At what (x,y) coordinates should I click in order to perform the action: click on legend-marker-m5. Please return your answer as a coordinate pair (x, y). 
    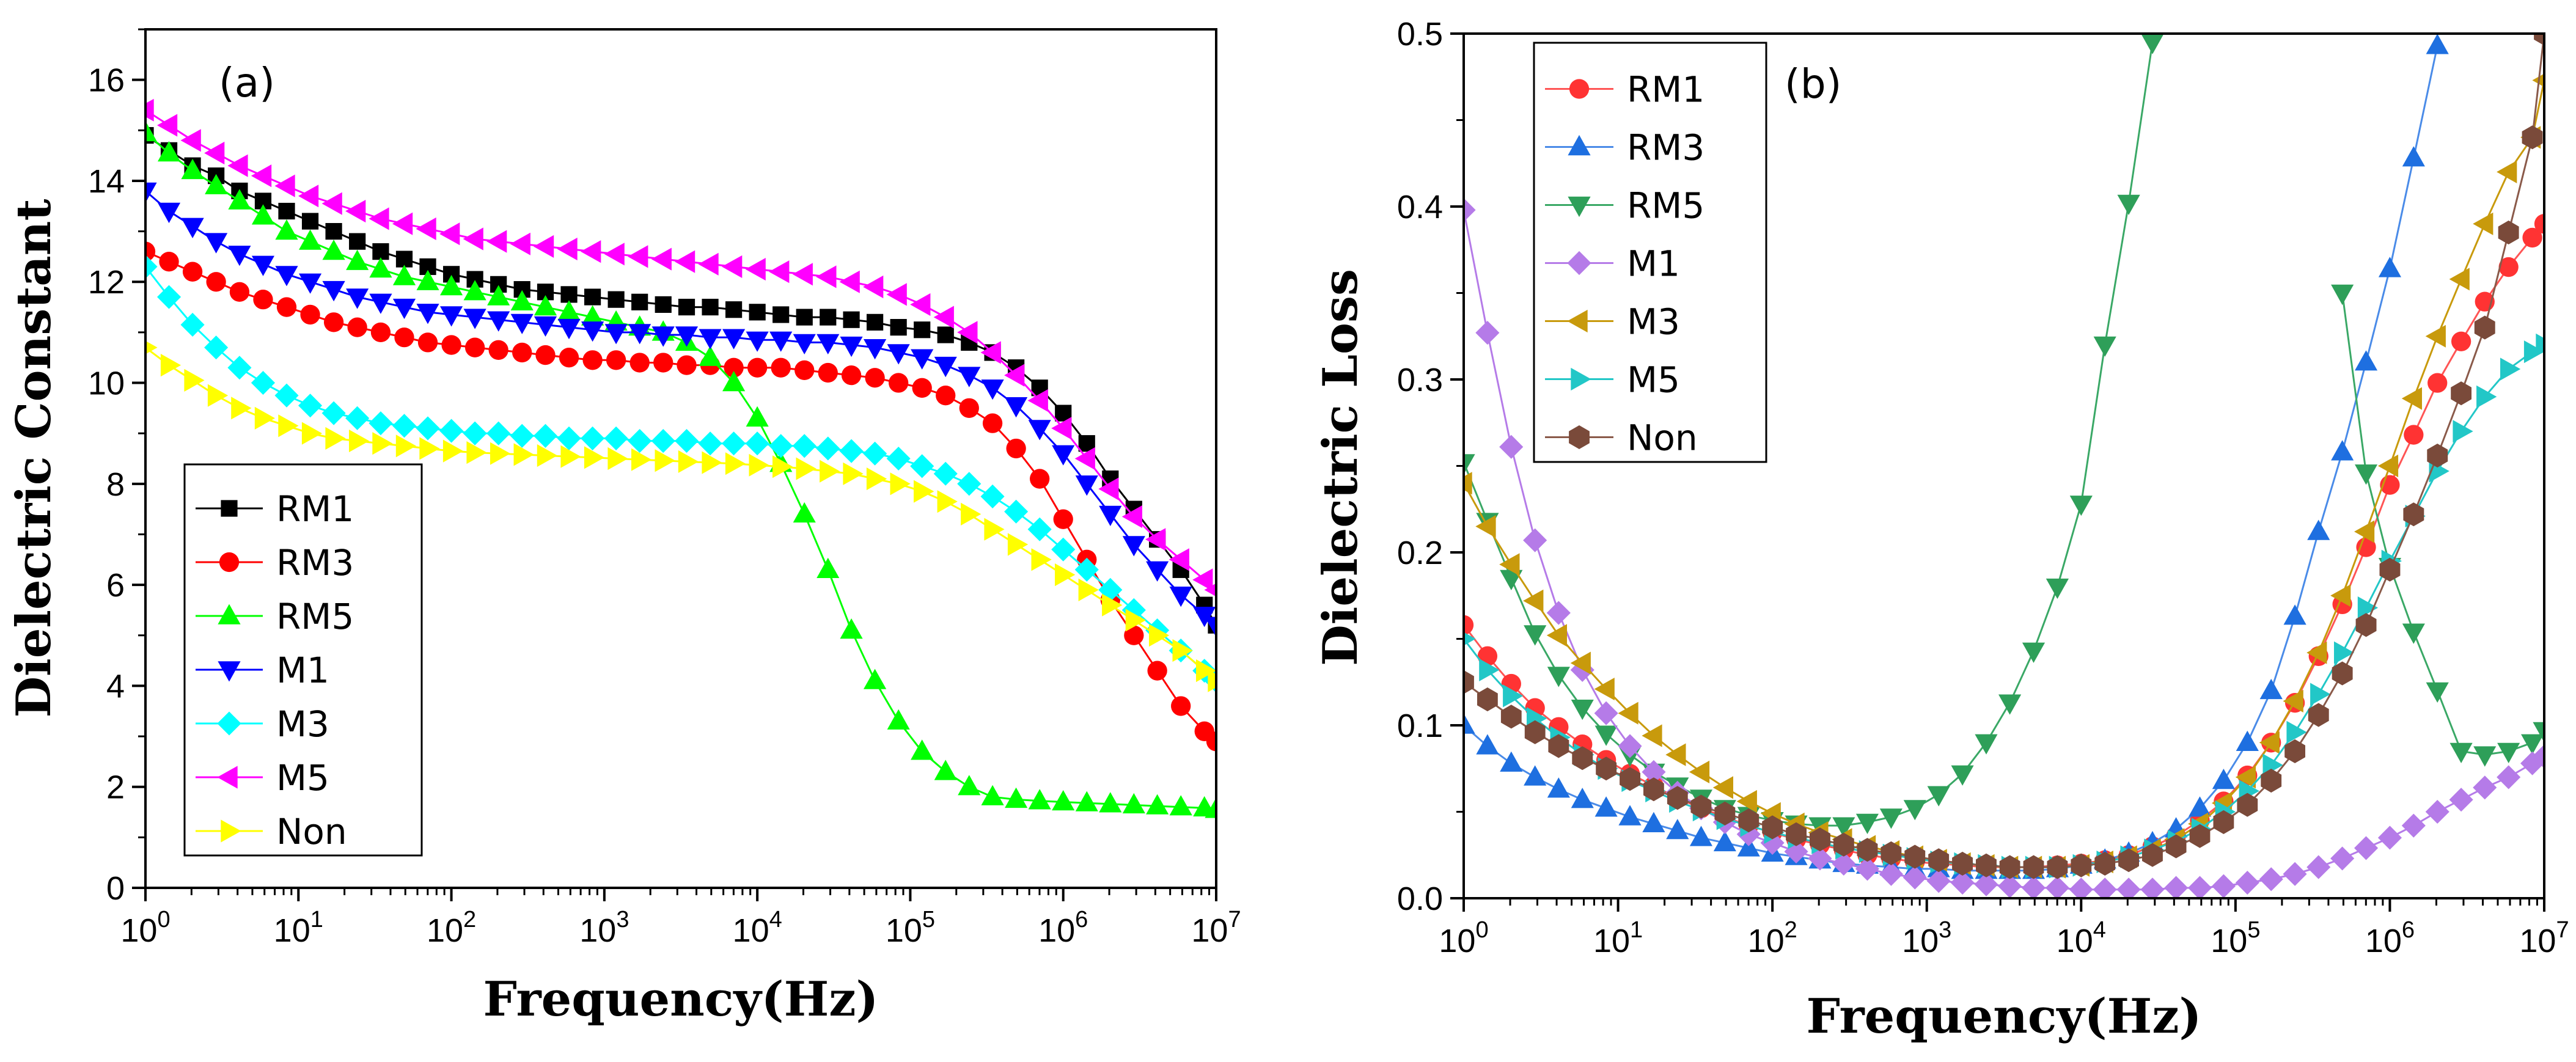
    Looking at the image, I should click on (227, 777).